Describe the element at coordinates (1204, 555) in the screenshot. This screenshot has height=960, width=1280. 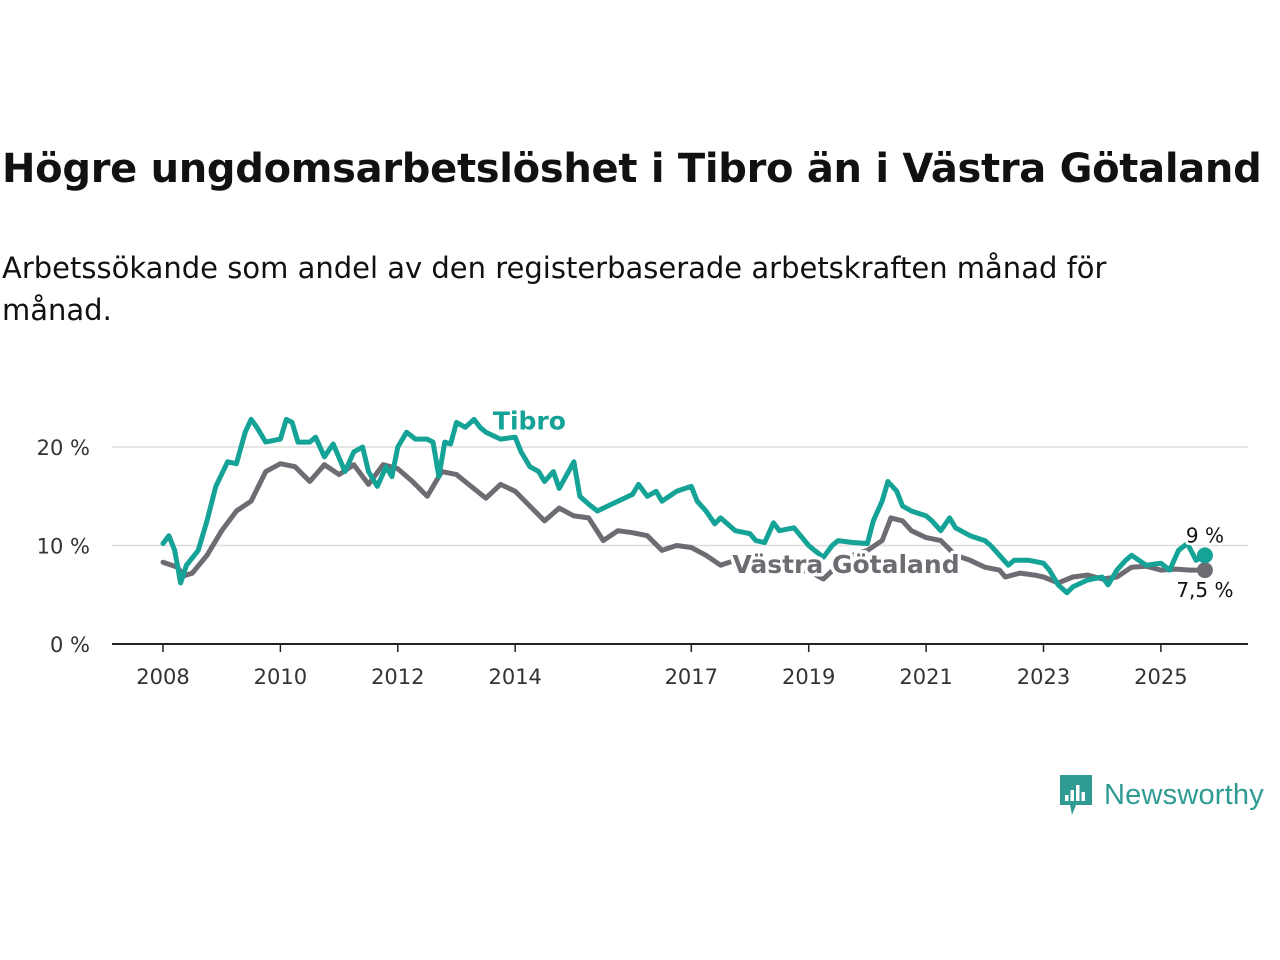
I see `series-tibro-end-point` at that location.